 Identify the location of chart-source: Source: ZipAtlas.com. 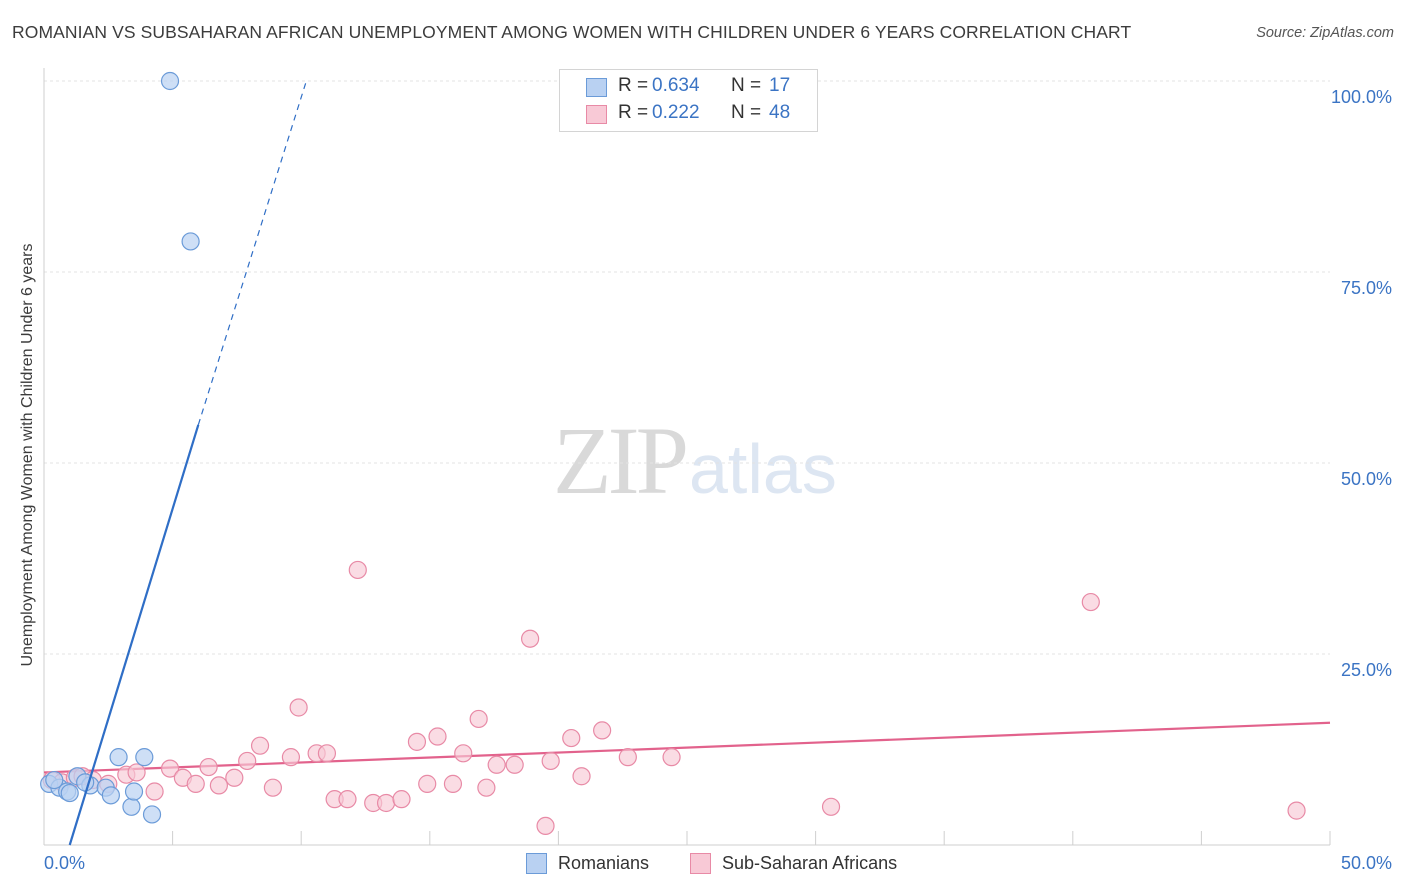
(1325, 33).